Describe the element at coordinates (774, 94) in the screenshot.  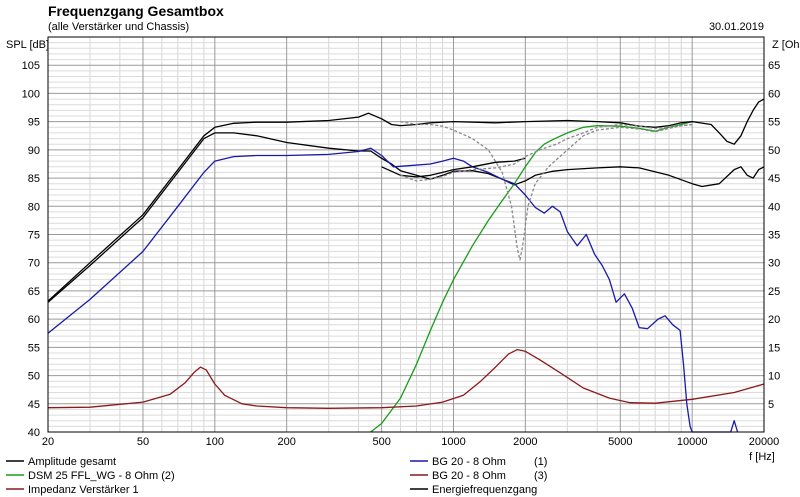
I see `y2-tick-label: 60` at that location.